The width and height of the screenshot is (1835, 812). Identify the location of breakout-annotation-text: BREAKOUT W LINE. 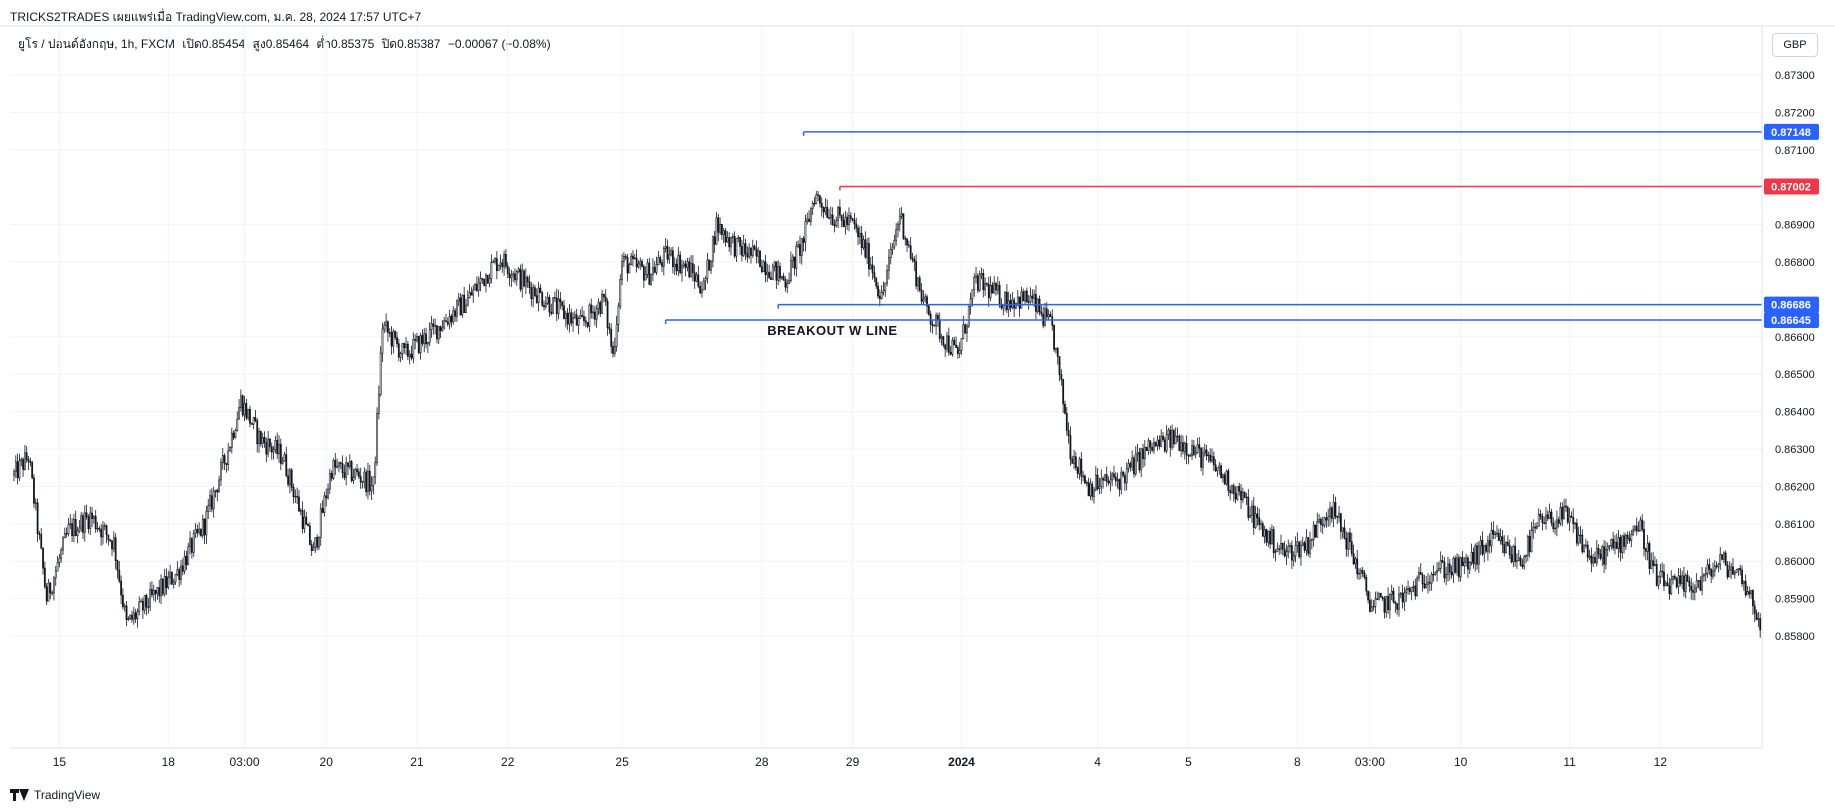
(832, 330).